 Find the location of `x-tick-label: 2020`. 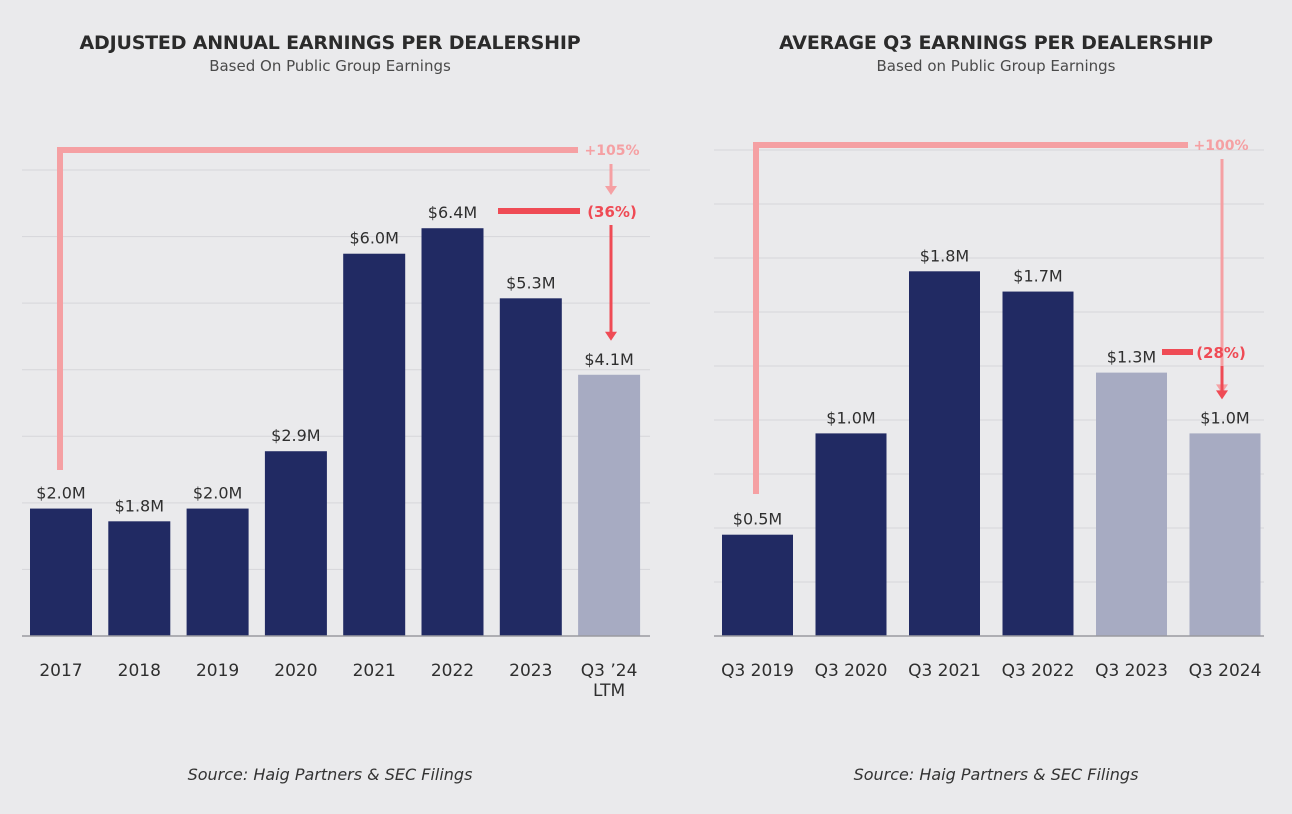

x-tick-label: 2020 is located at coordinates (295, 671).